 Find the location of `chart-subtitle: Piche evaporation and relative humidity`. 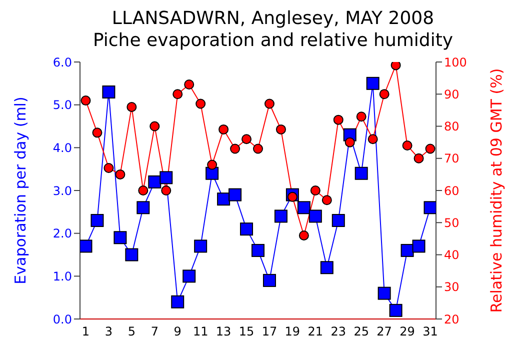

chart-subtitle: Piche evaporation and relative humidity is located at coordinates (273, 41).